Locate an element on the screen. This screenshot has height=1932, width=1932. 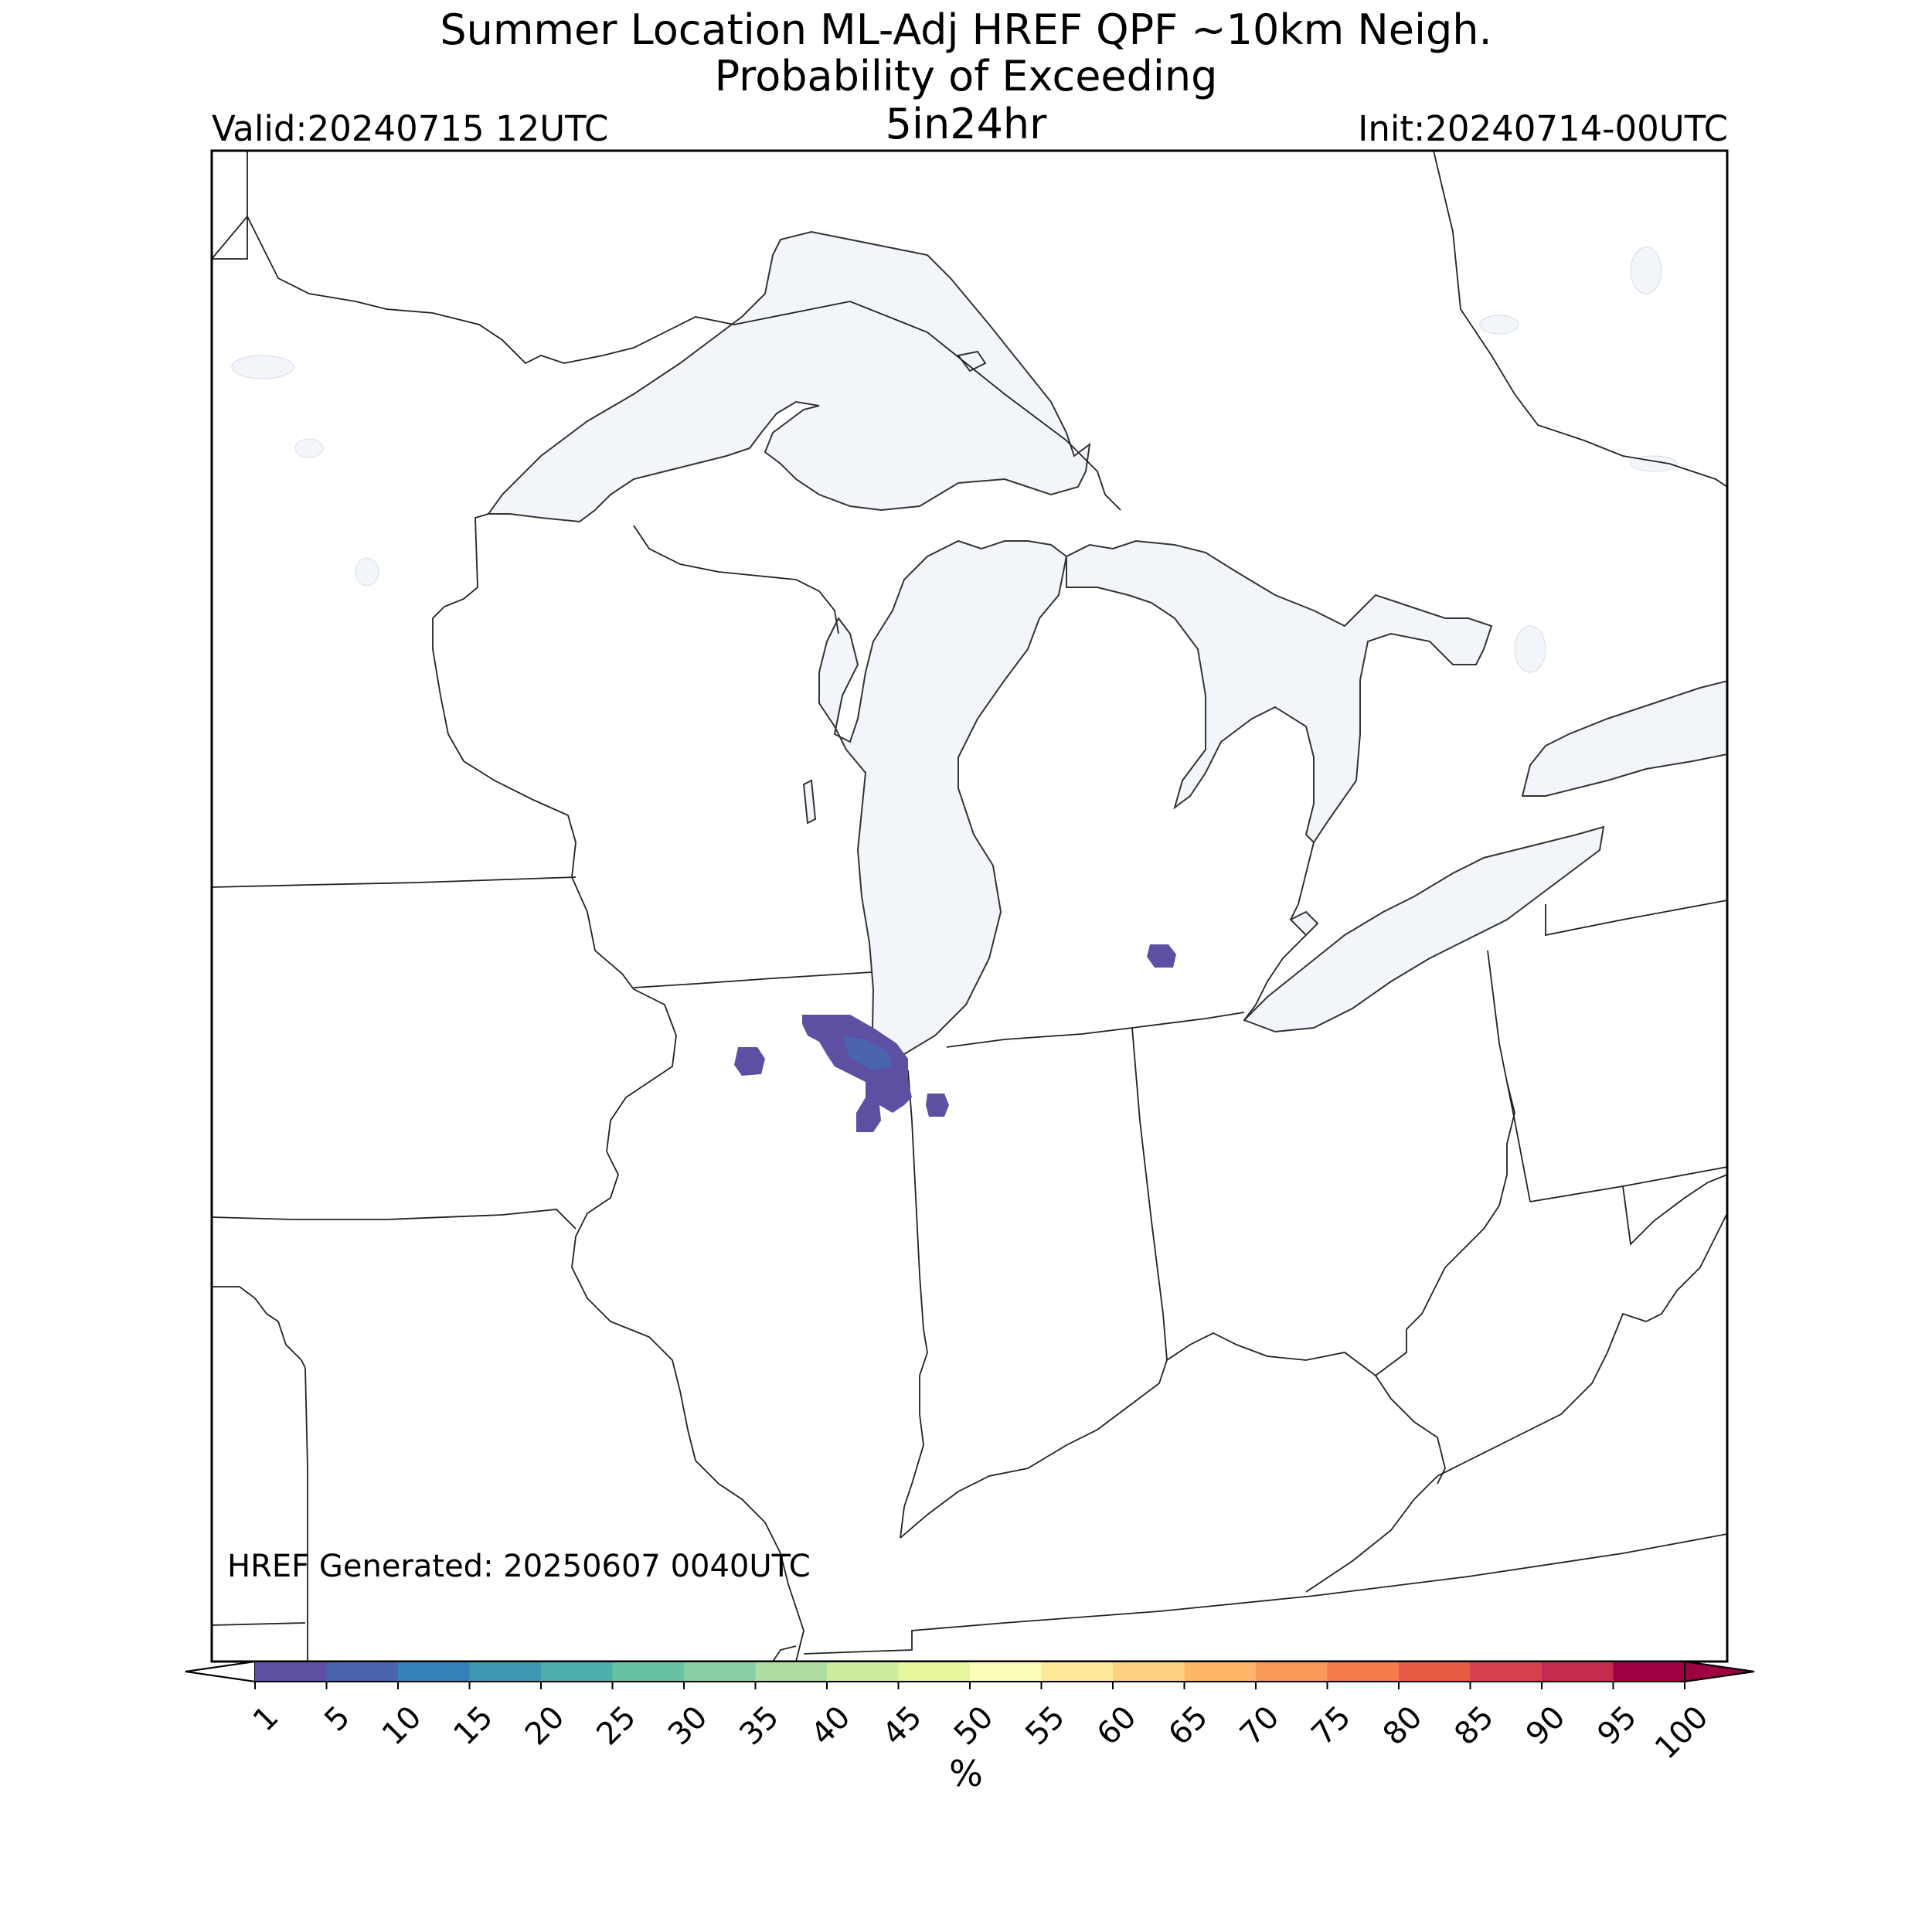
iowa-north-border is located at coordinates (395, 882).